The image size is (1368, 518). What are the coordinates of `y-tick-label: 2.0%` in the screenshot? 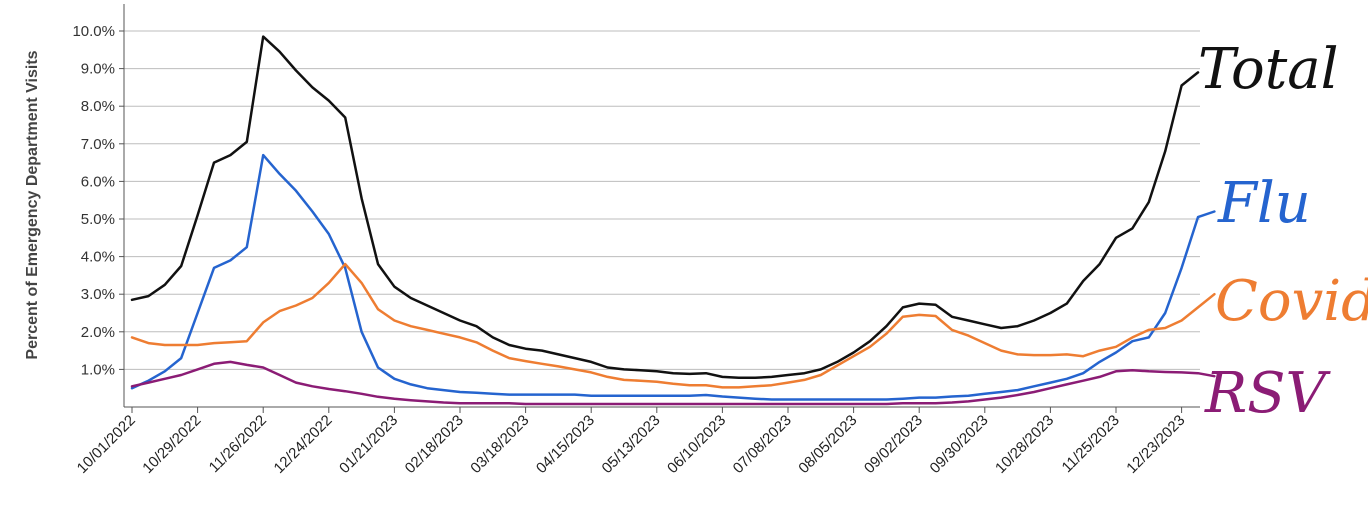 It's located at (98, 332).